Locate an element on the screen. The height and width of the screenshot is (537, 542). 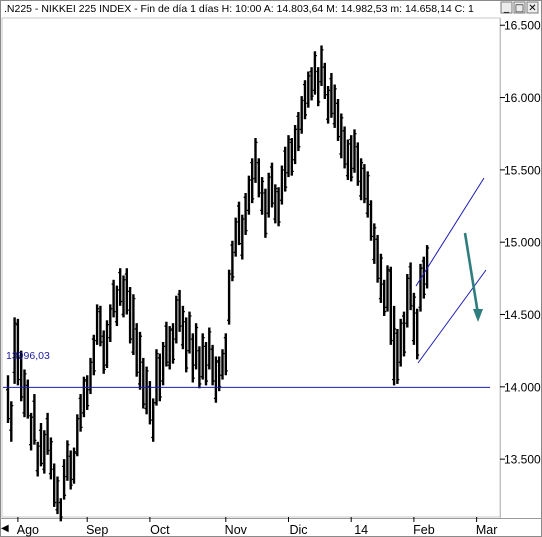
support-line-label: 13996,03 is located at coordinates (28, 356).